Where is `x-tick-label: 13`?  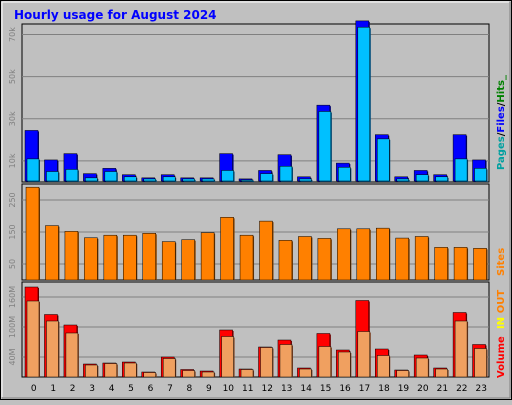
x-tick-label: 13 is located at coordinates (286, 389).